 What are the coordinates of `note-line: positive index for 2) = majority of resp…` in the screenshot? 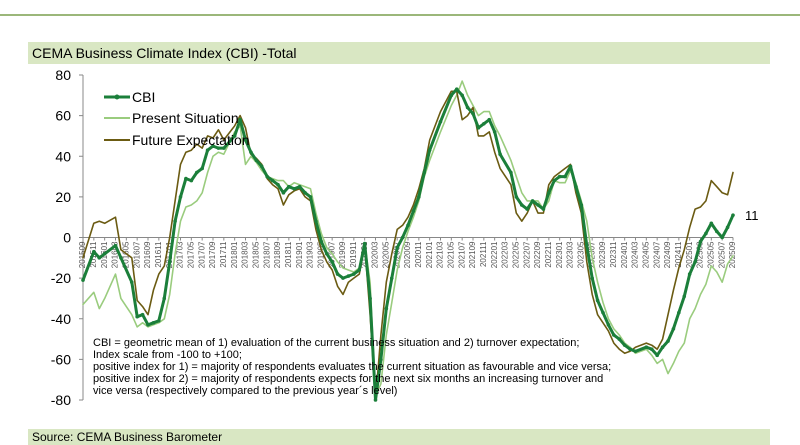 It's located at (348, 379).